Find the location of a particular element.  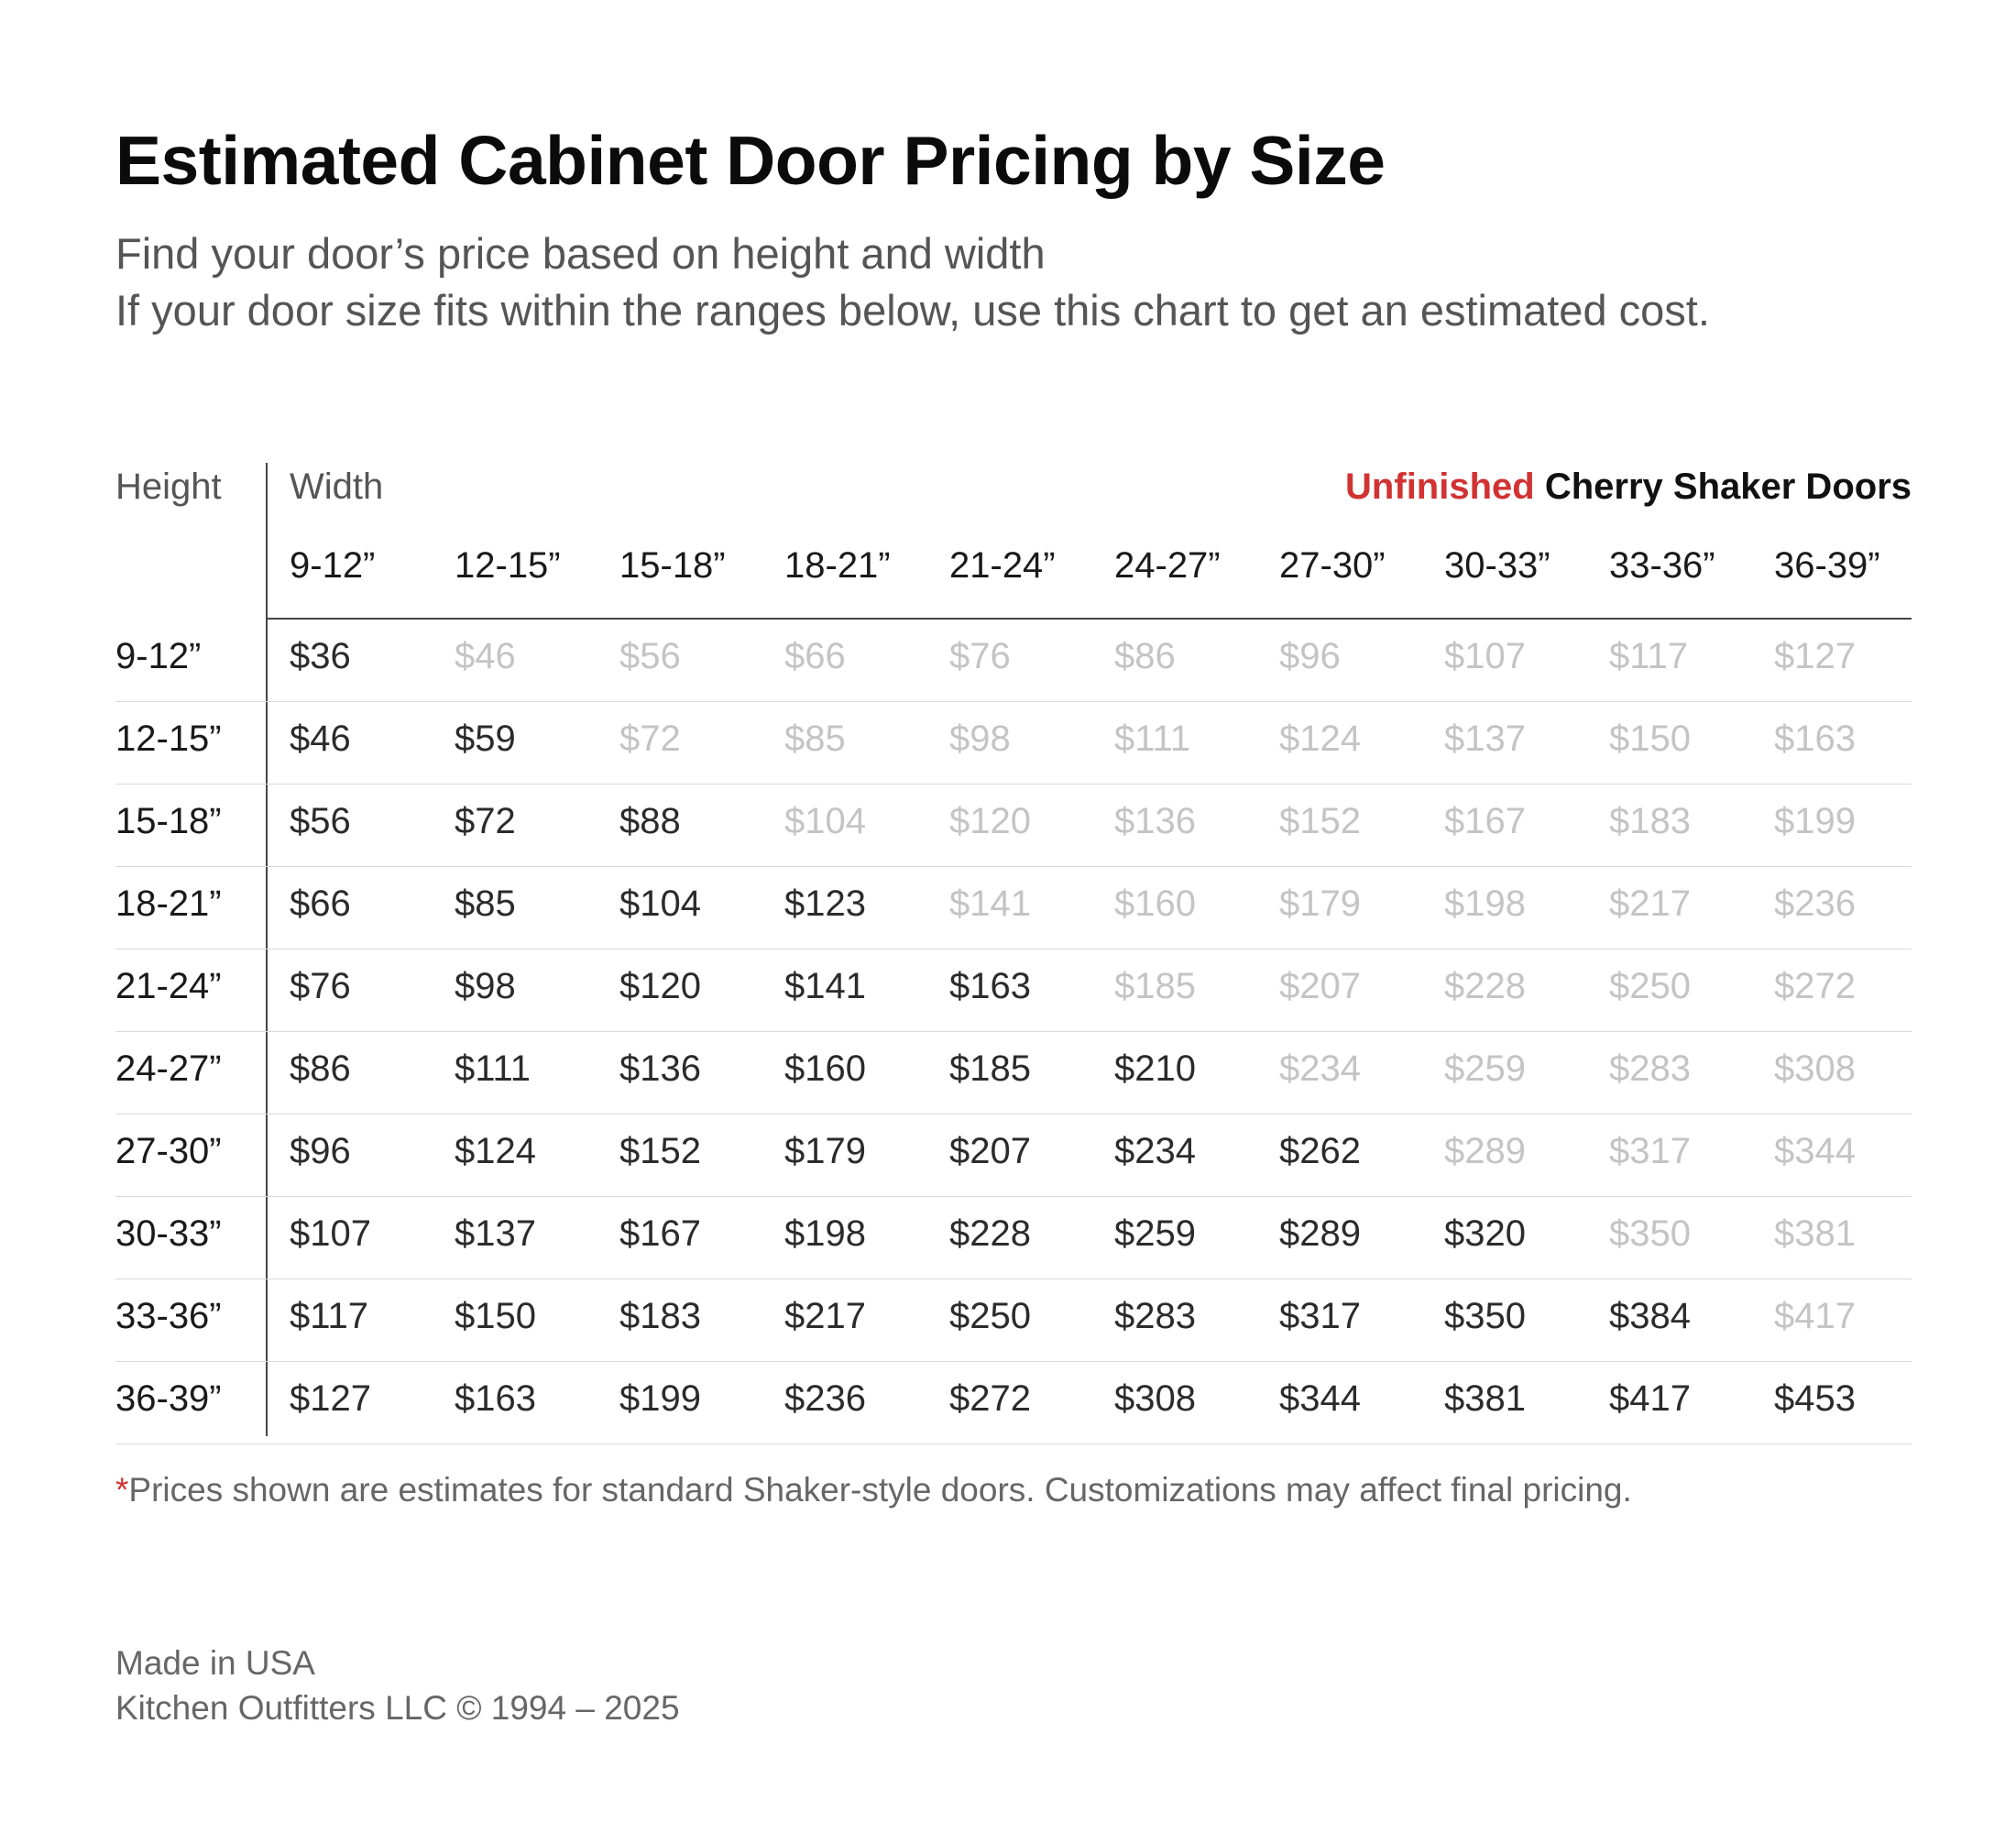

price-cell: $262 is located at coordinates (1320, 1151).